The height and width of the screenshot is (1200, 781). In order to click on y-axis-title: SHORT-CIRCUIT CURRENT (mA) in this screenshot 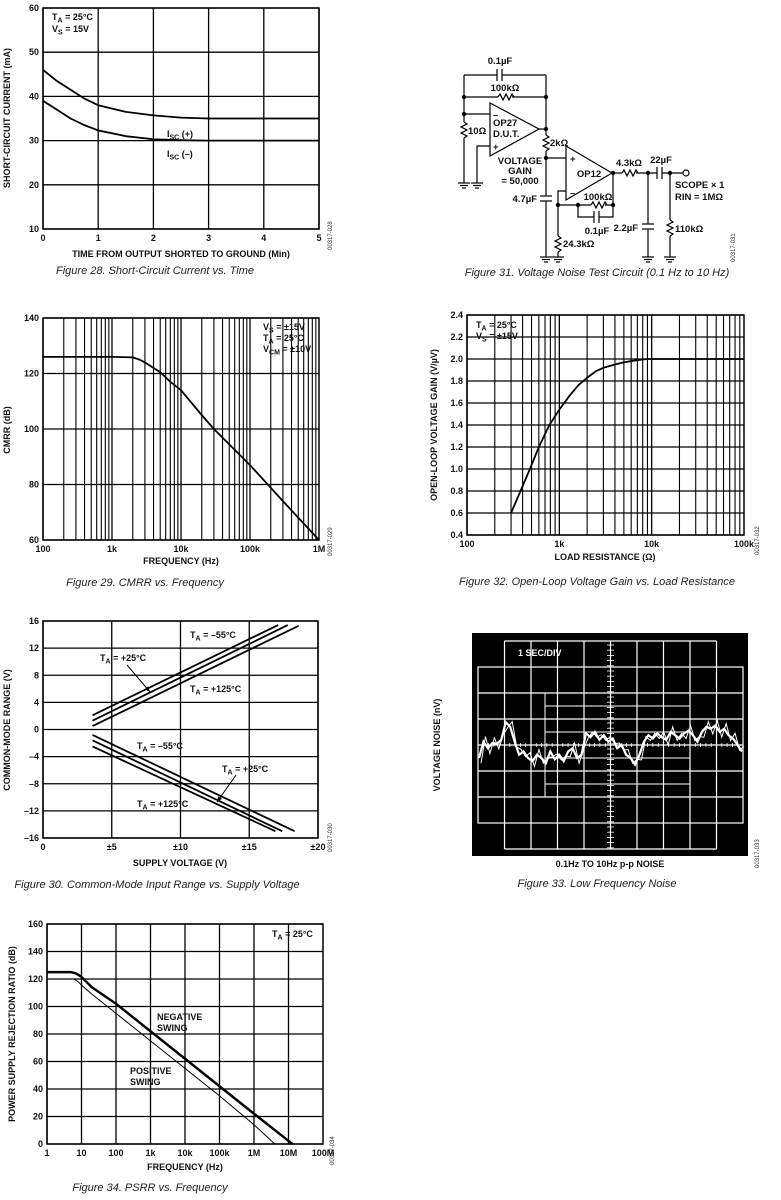, I will do `click(7, 118)`.